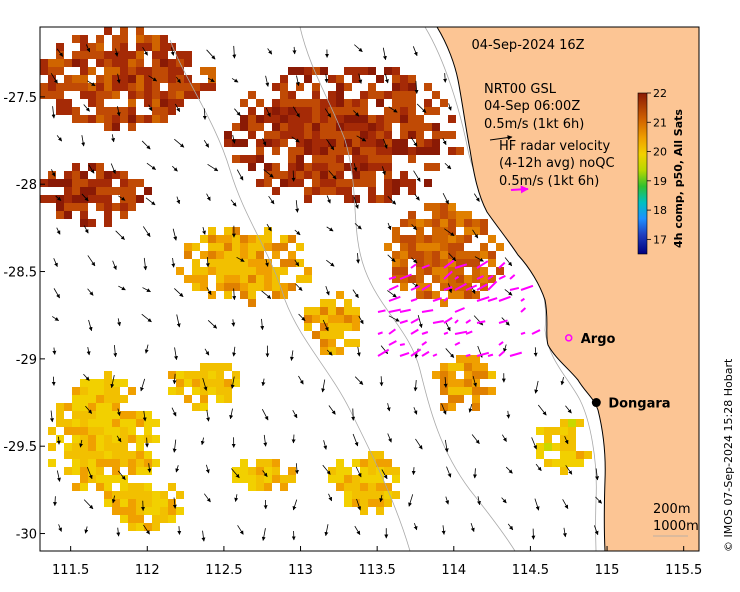 The image size is (740, 592). I want to click on x-tick-label: 112.5, so click(223, 570).